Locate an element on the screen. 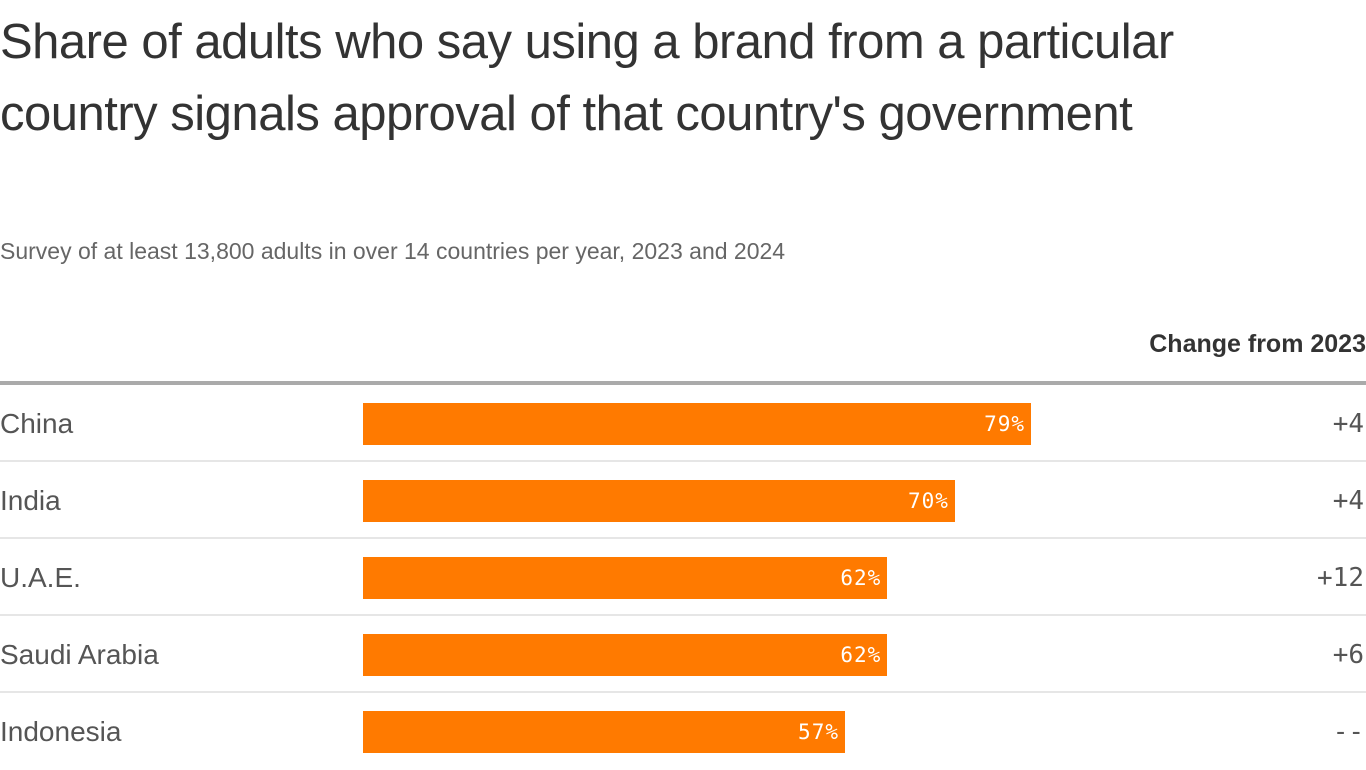 The image size is (1366, 770). category-label: Indonesia is located at coordinates (61, 731).